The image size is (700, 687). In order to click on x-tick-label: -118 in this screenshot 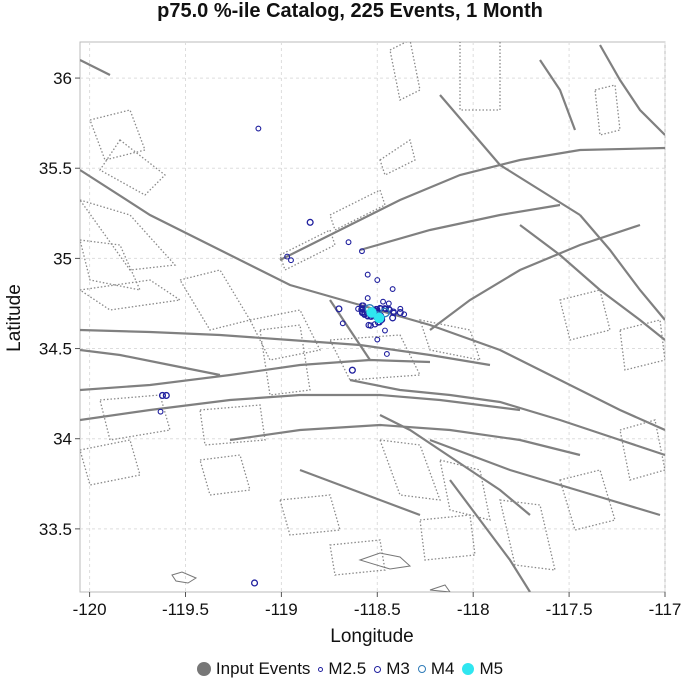, I will do `click(473, 609)`.